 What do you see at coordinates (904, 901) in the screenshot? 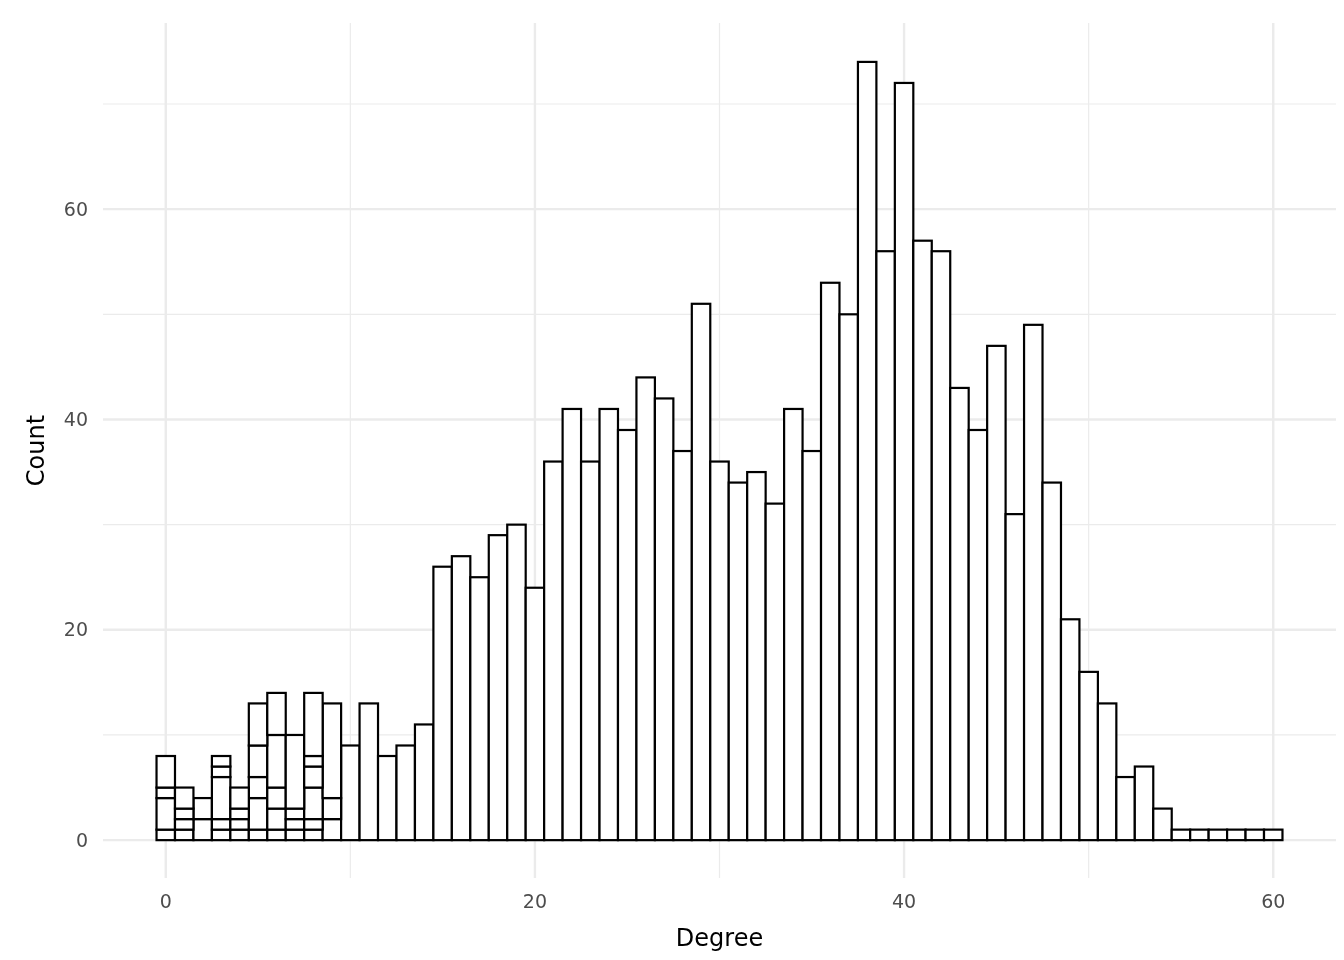
I see `x-tick-label: 40` at bounding box center [904, 901].